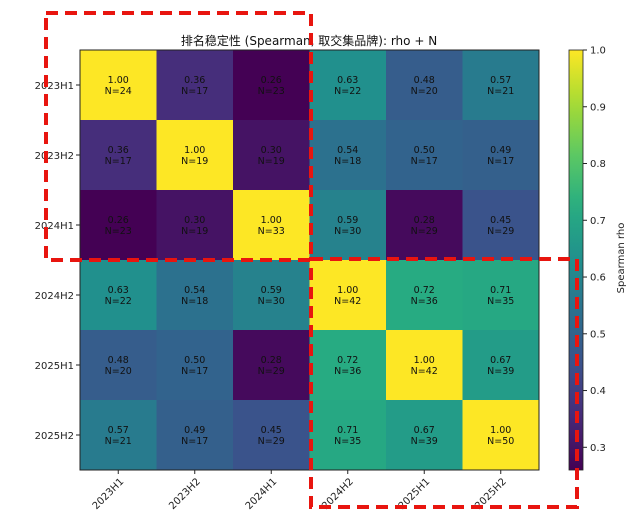 The height and width of the screenshot is (523, 630). I want to click on cell-n-label: N=20, so click(424, 91).